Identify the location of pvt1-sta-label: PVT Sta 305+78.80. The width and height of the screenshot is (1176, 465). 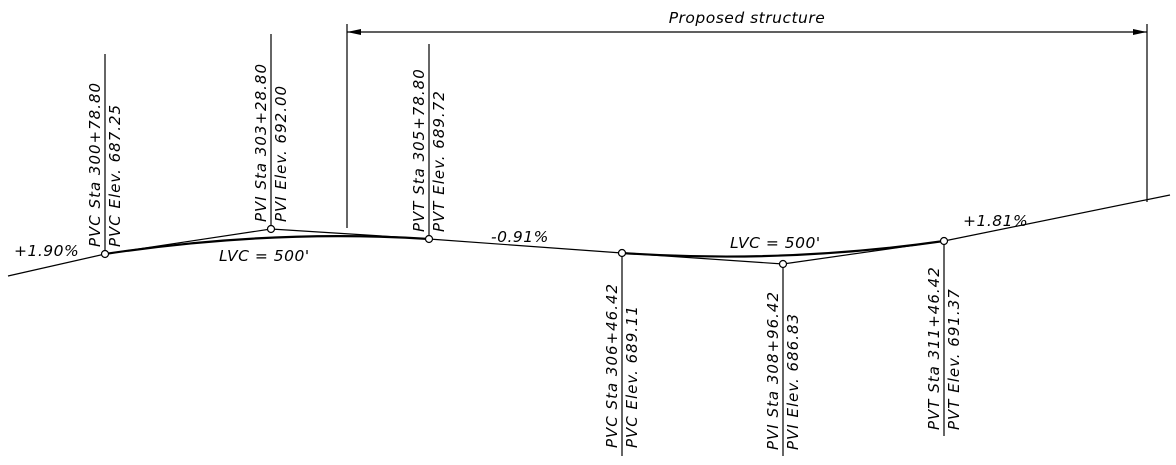
(419, 150).